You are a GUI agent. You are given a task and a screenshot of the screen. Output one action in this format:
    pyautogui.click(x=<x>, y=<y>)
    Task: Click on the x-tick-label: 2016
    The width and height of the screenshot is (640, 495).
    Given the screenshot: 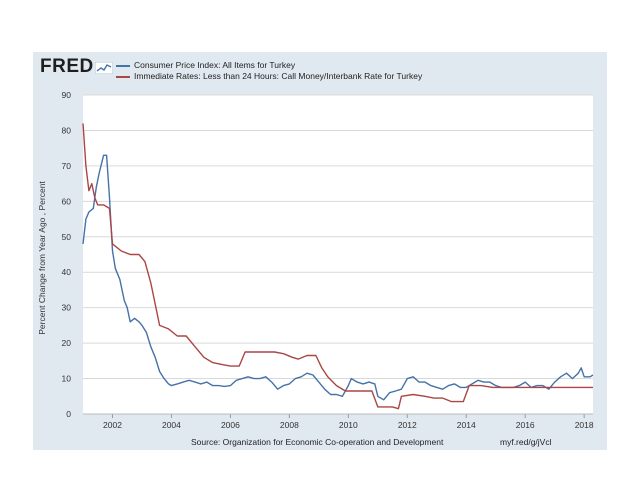 What is the action you would take?
    pyautogui.click(x=525, y=425)
    